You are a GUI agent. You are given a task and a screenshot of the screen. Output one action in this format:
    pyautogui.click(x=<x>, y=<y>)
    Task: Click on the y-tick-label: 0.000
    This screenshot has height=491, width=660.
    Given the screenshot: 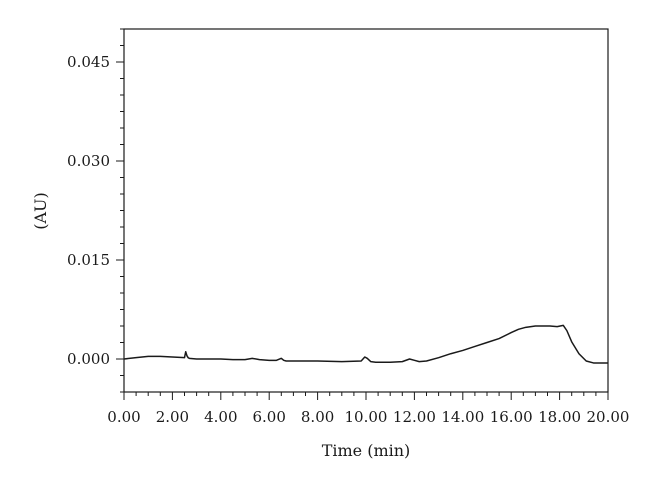 What is the action you would take?
    pyautogui.click(x=88, y=359)
    